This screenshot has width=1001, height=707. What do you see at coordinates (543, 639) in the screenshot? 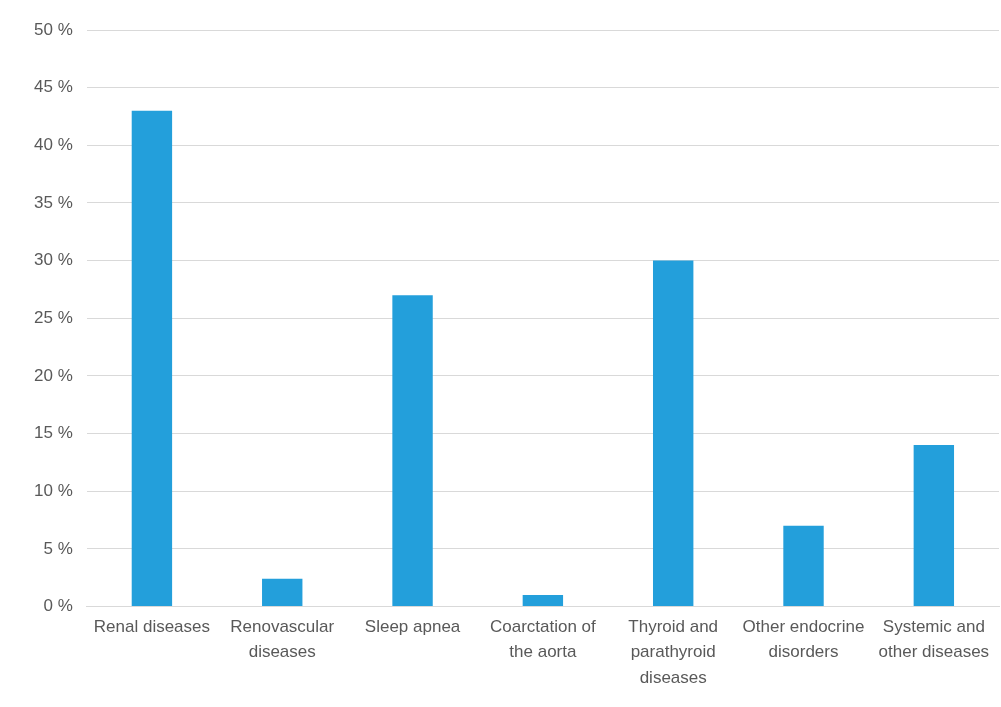
I see `x-tick-label: Coarctation of the aorta` at bounding box center [543, 639].